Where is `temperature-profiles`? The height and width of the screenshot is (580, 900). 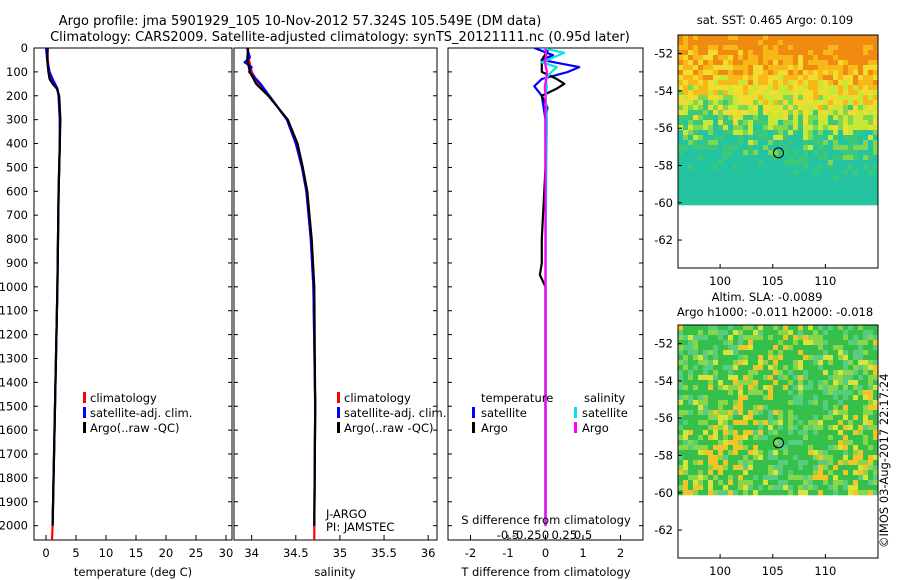
temperature-profiles is located at coordinates (53, 294).